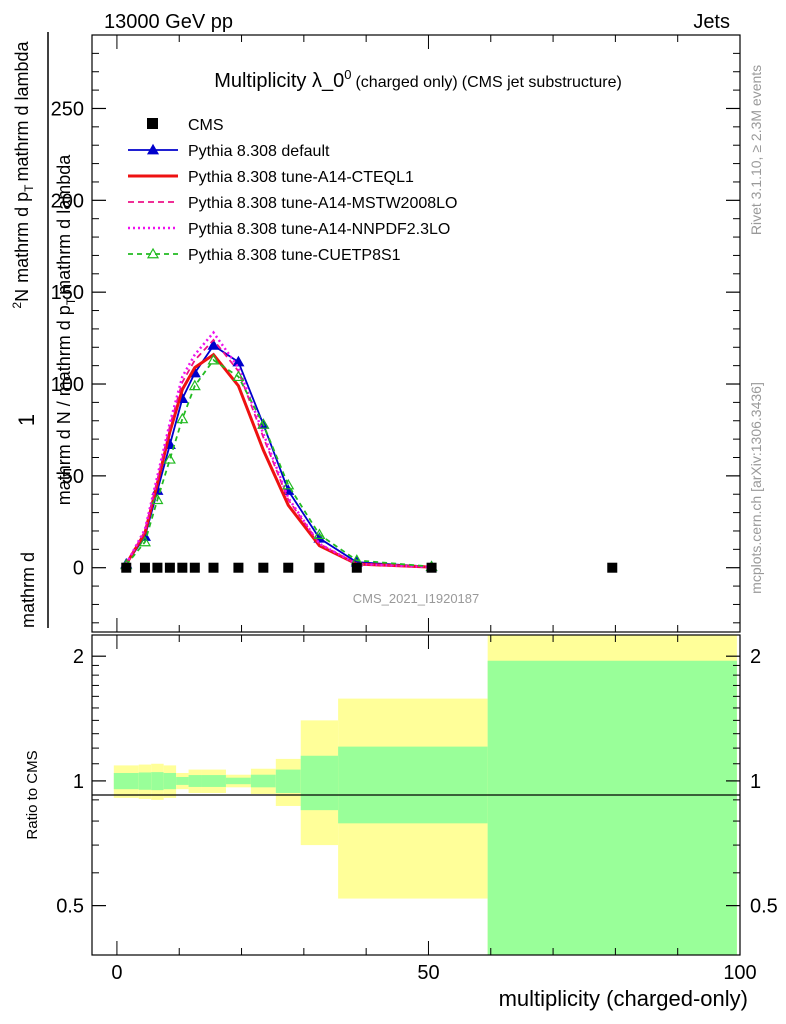  What do you see at coordinates (70, 907) in the screenshot?
I see `ratio-ytick-label-left-0: 0.5` at bounding box center [70, 907].